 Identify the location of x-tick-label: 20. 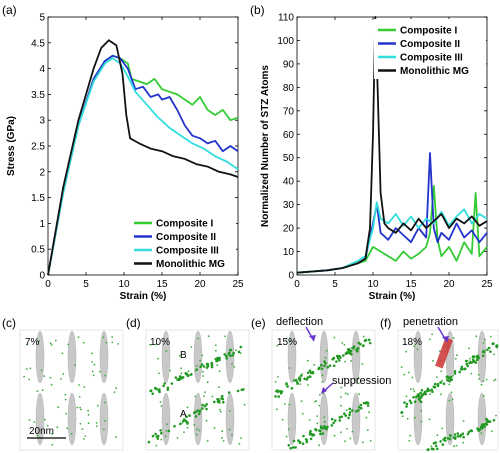
(449, 284).